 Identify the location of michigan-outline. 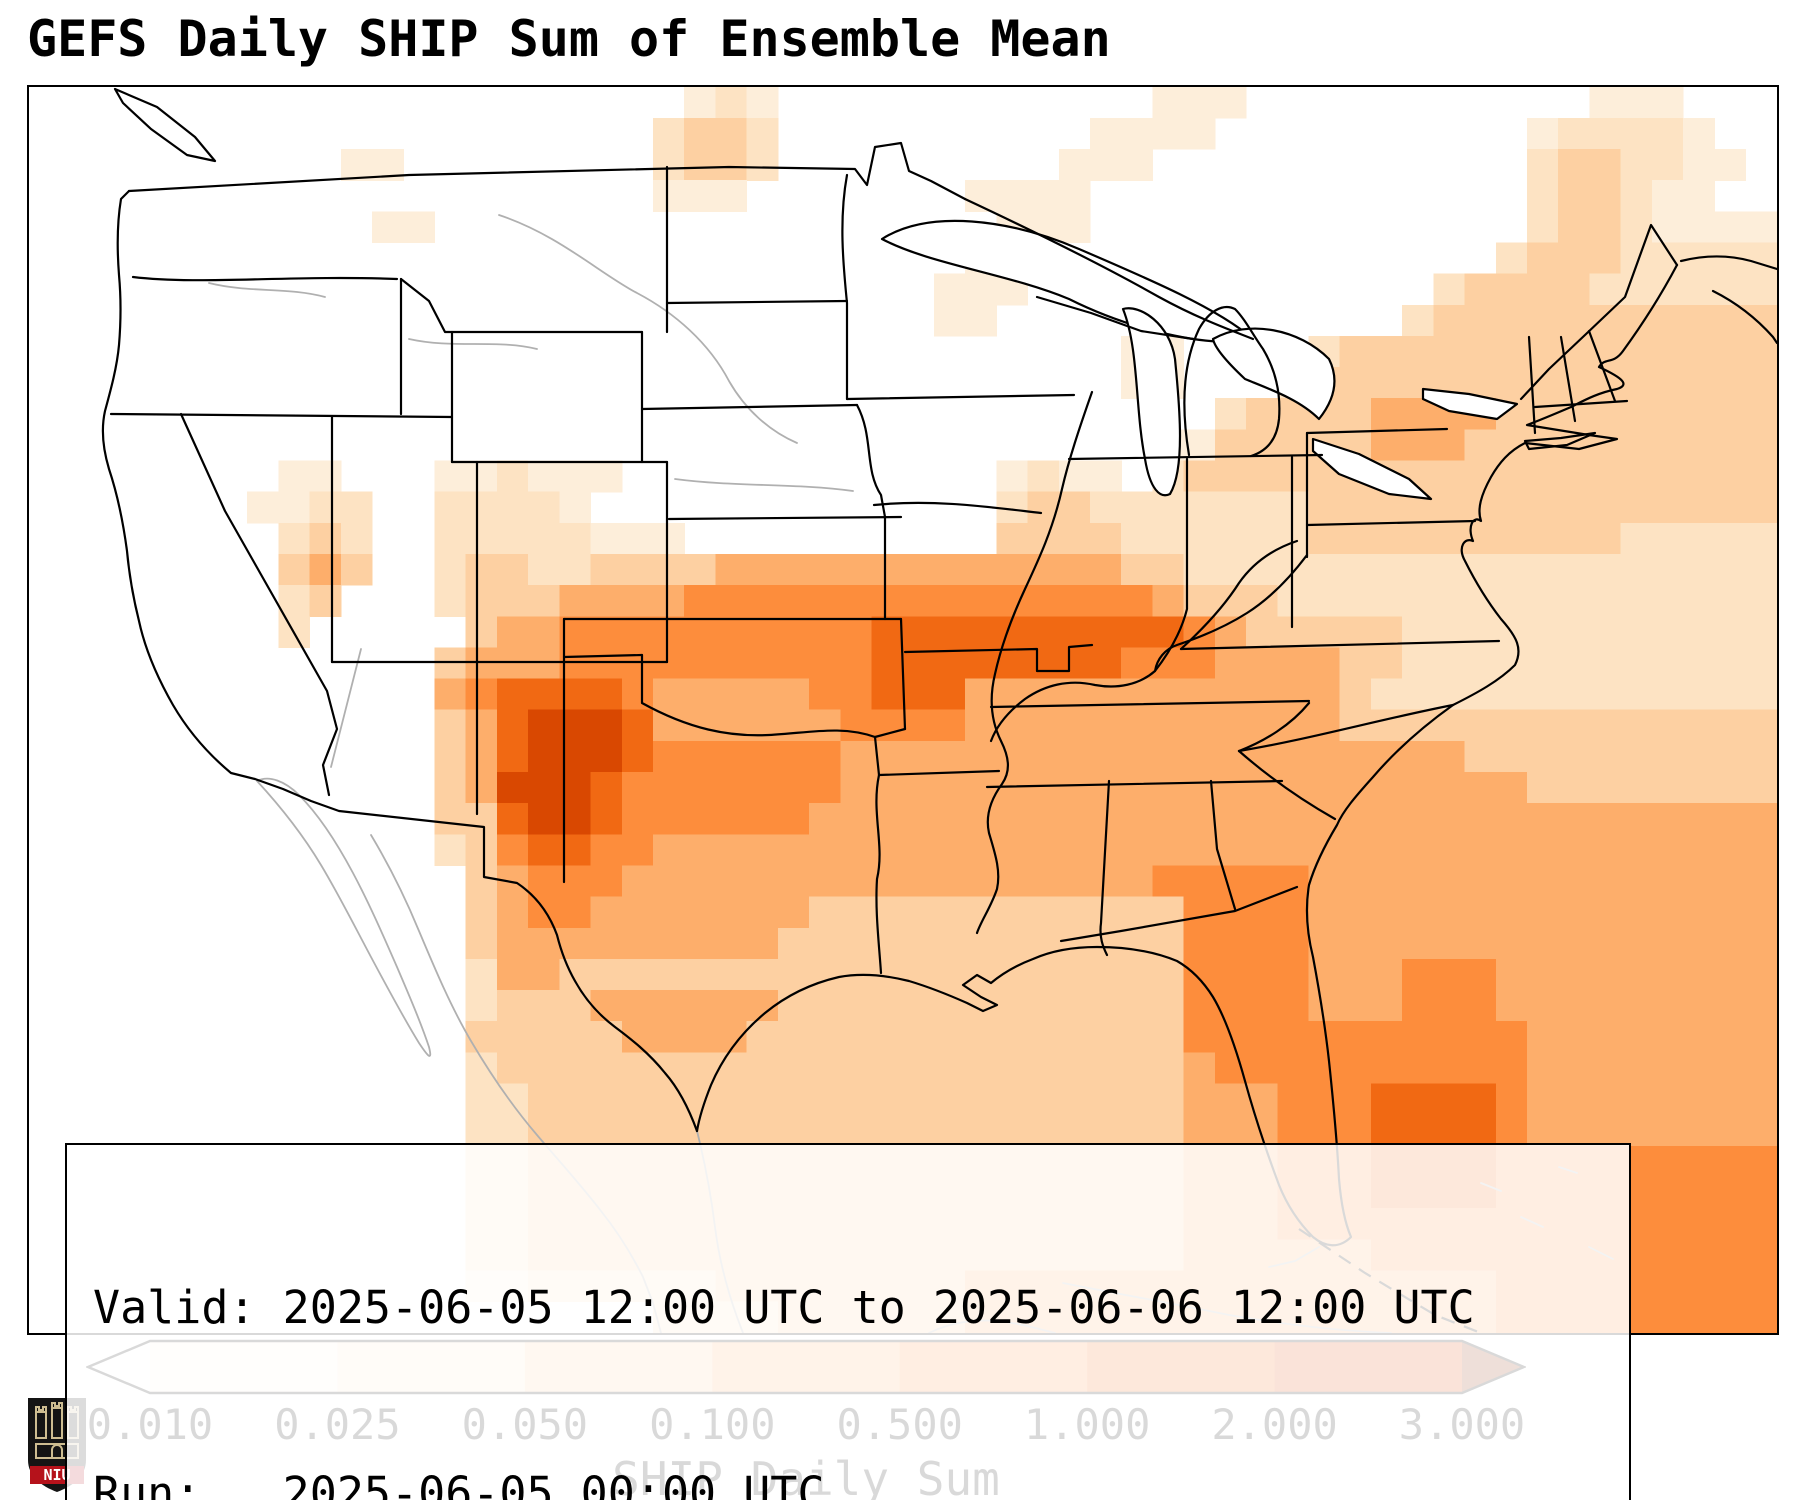
(1232, 381).